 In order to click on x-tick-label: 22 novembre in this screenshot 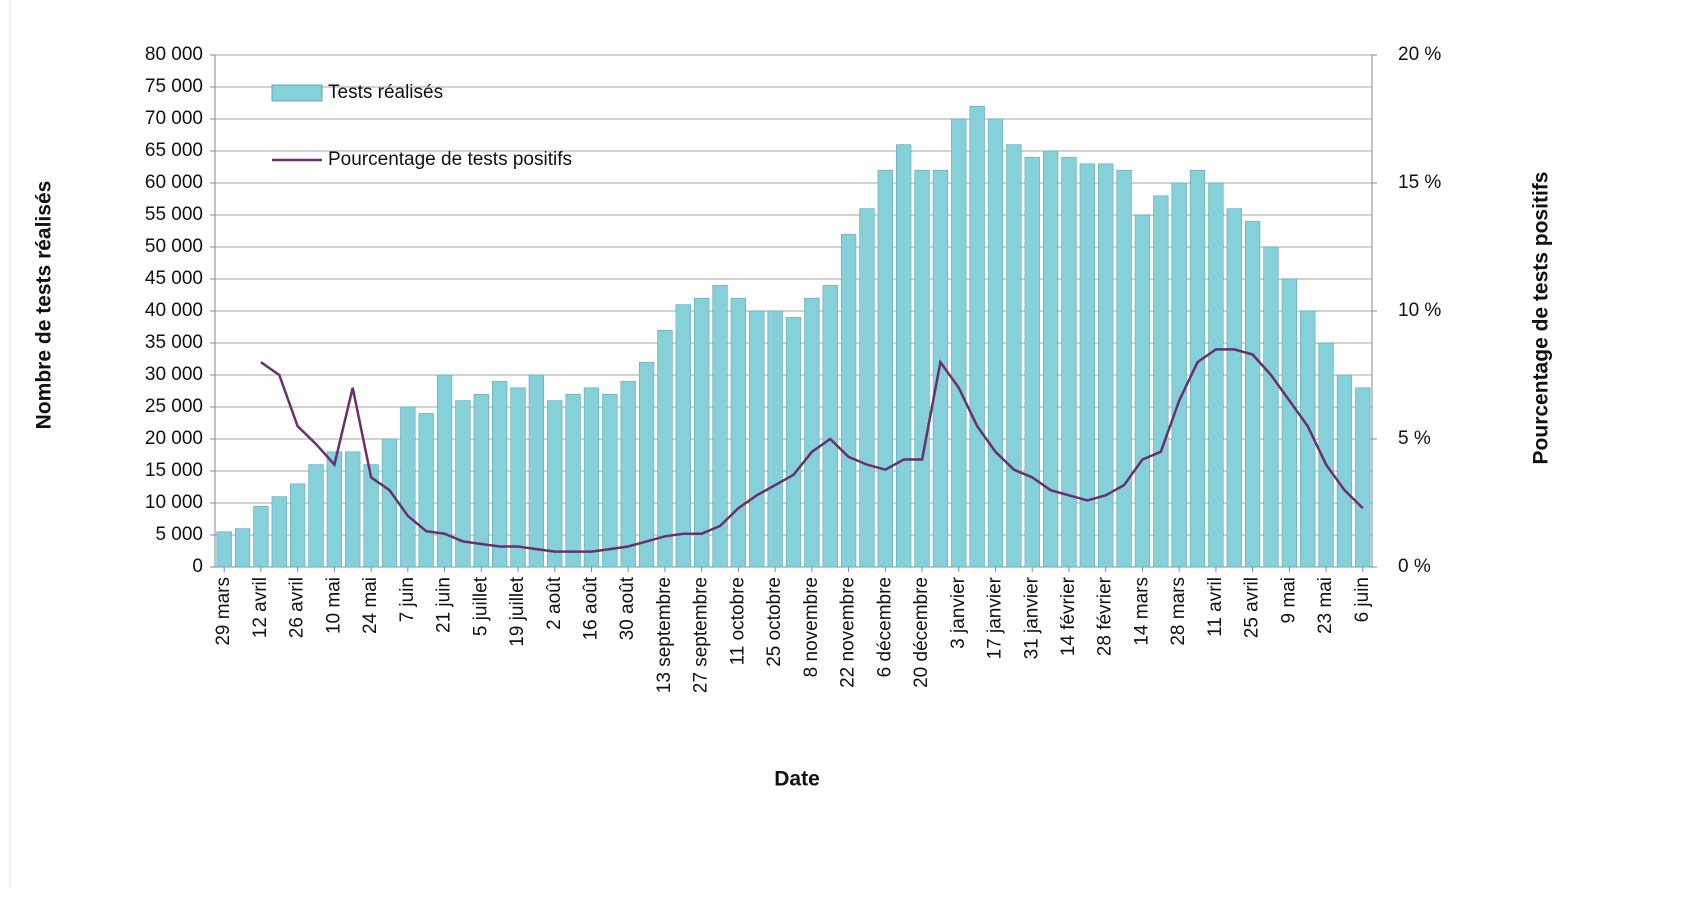, I will do `click(848, 632)`.